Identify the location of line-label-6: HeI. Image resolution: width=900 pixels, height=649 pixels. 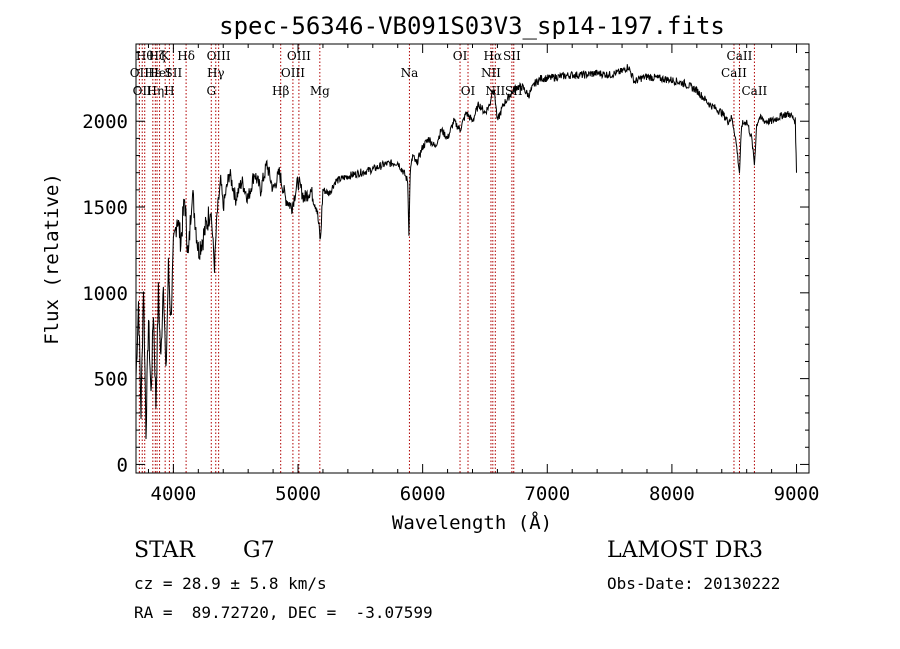
(159, 73).